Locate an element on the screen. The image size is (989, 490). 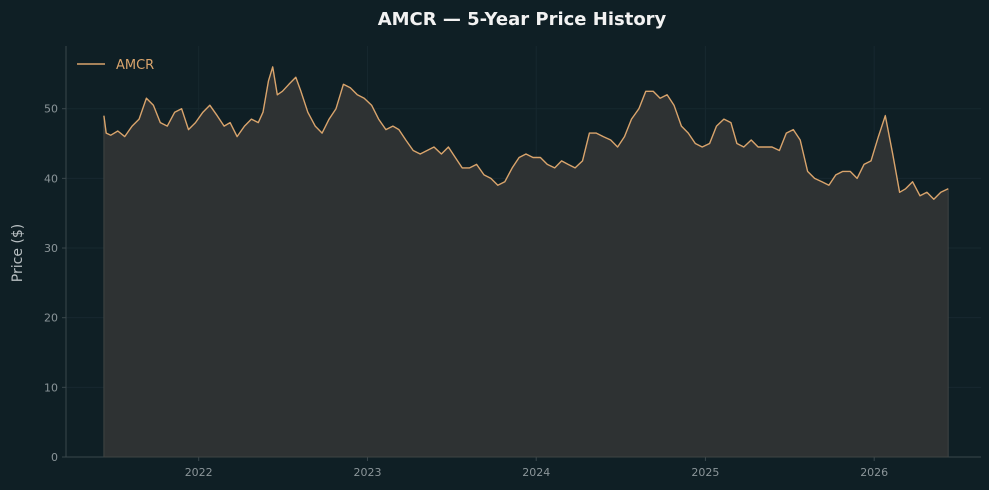
y-tick-label: 20 is located at coordinates (51, 318).